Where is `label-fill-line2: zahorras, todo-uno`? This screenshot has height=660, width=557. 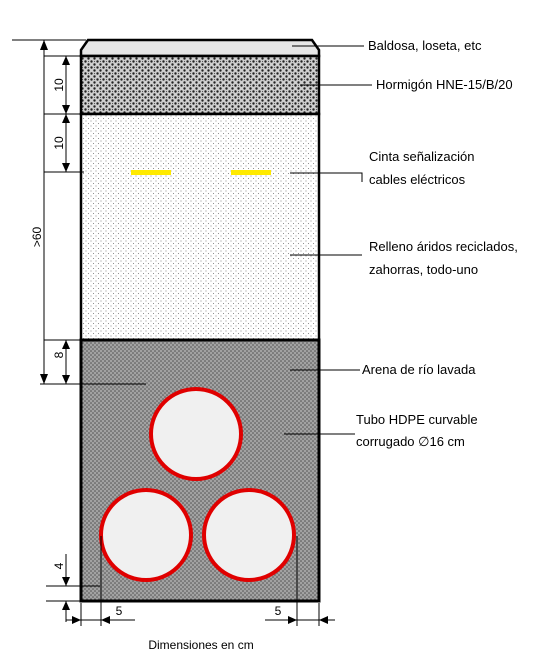 label-fill-line2: zahorras, todo-uno is located at coordinates (423, 269).